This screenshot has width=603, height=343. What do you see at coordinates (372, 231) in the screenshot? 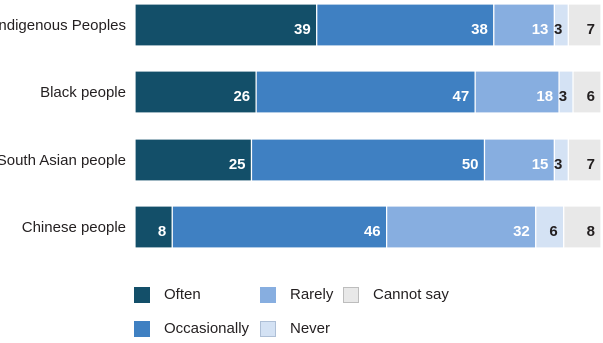
I see `value-label-chinese-people-occasionally: 46` at bounding box center [372, 231].